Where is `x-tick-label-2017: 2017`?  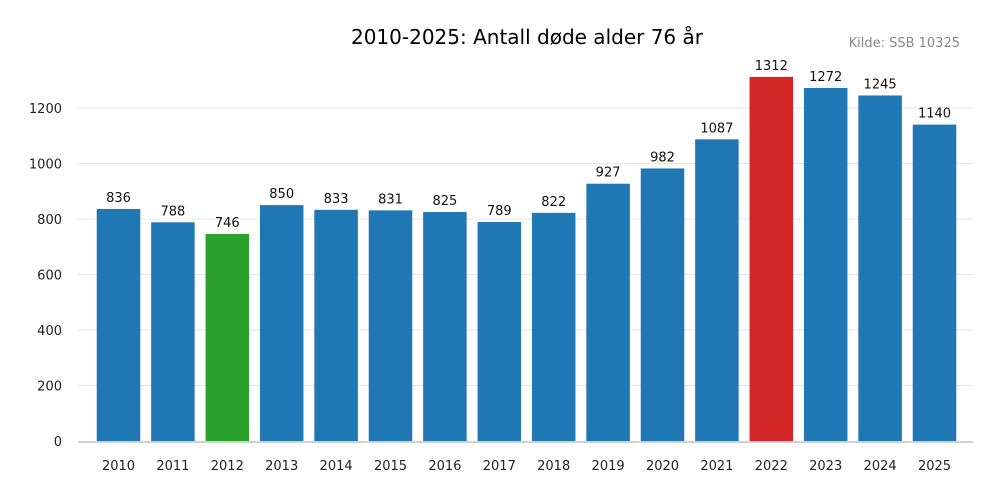 x-tick-label-2017: 2017 is located at coordinates (499, 466).